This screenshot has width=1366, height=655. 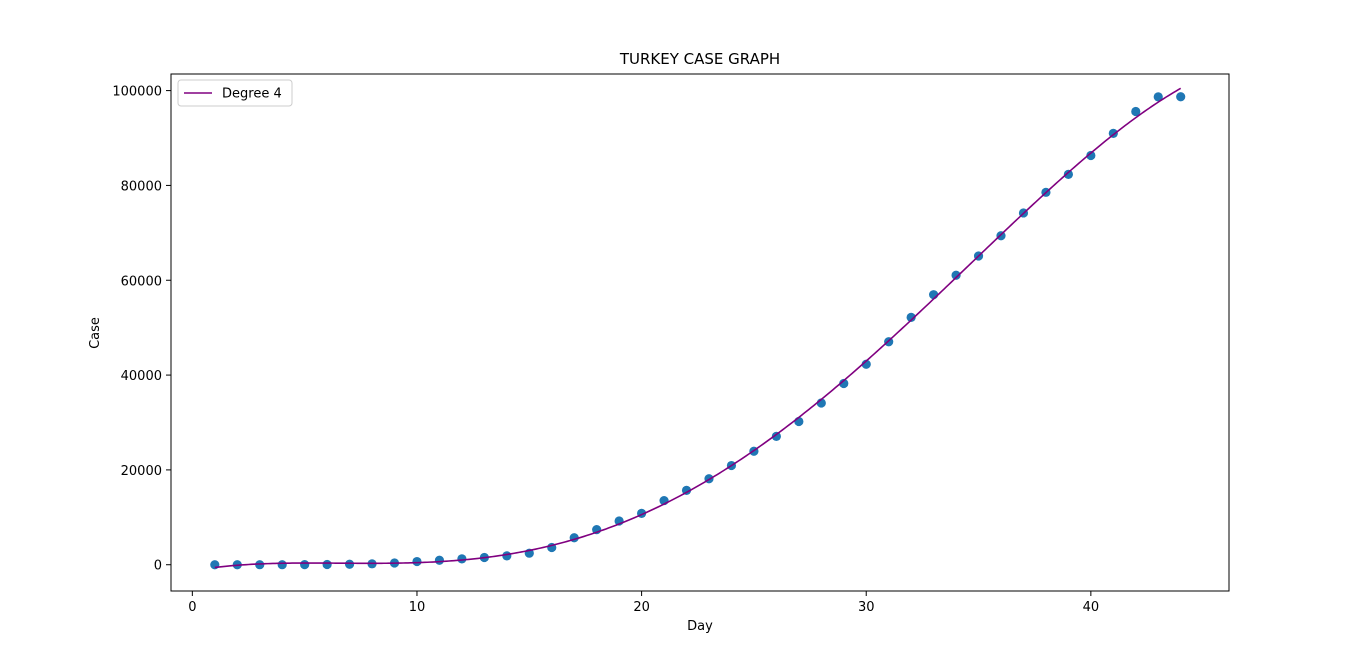 What do you see at coordinates (641, 607) in the screenshot?
I see `x-tick-label: 20` at bounding box center [641, 607].